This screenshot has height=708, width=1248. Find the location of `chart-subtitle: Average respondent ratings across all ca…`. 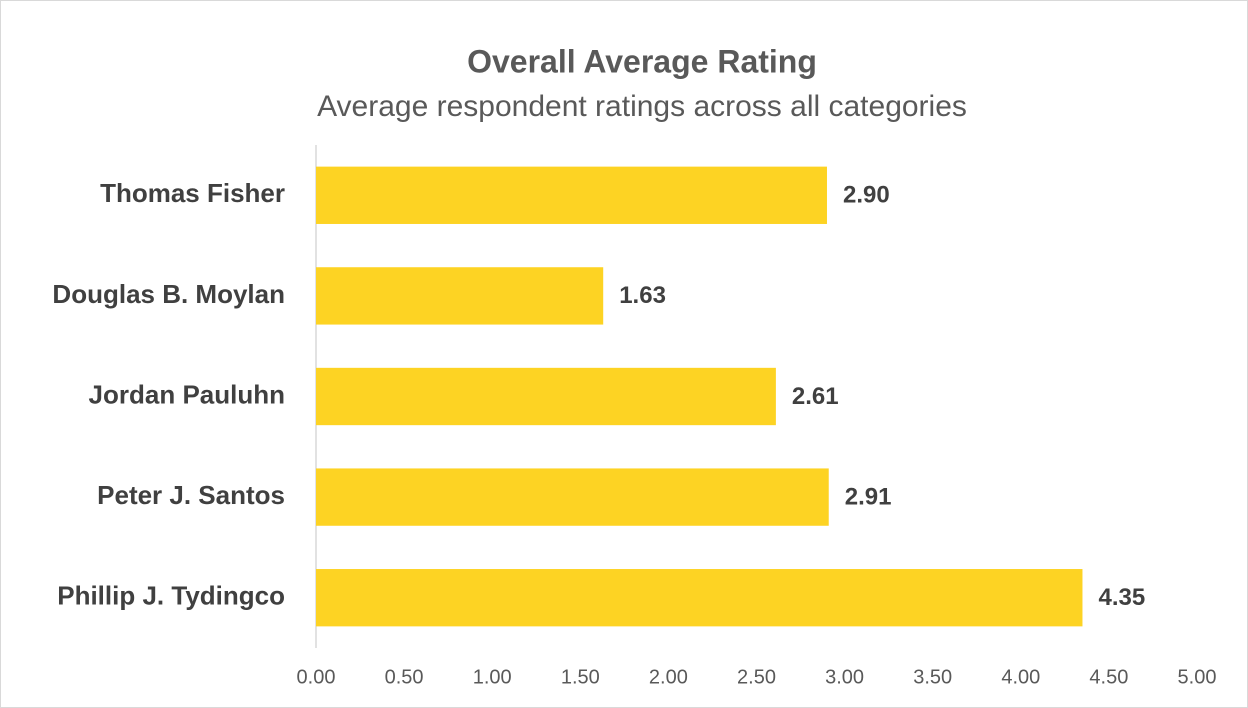

chart-subtitle: Average respondent ratings across all ca… is located at coordinates (642, 106).